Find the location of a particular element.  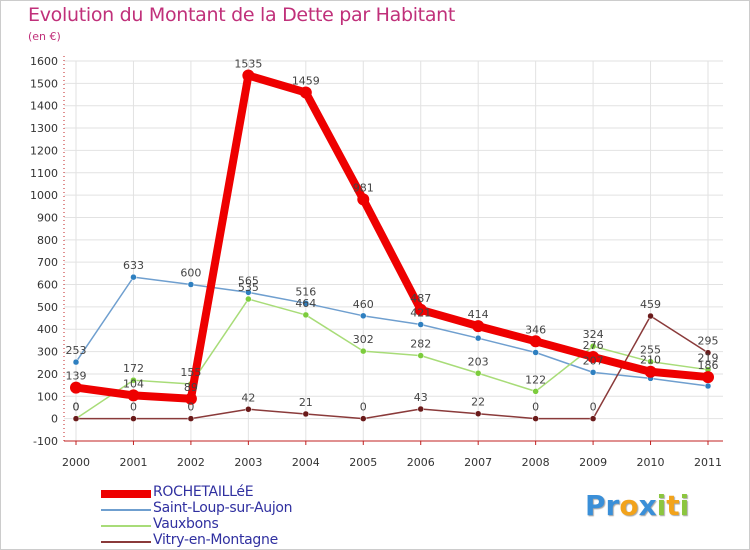

data-label-rochetaill-e: 981 is located at coordinates (363, 187).